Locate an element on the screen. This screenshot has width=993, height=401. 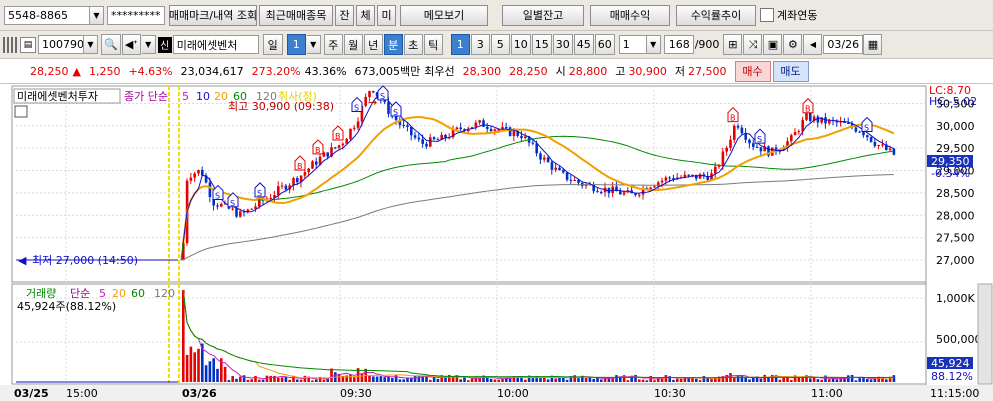
period-second-button: 초 is located at coordinates (413, 44).